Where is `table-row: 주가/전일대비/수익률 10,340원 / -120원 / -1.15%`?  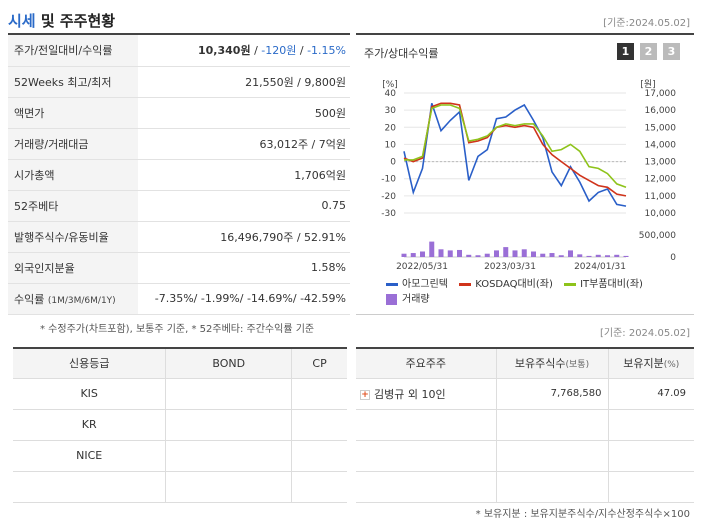 table-row: 주가/전일대비/수익률 10,340원 / -120원 / -1.15% is located at coordinates (179, 51).